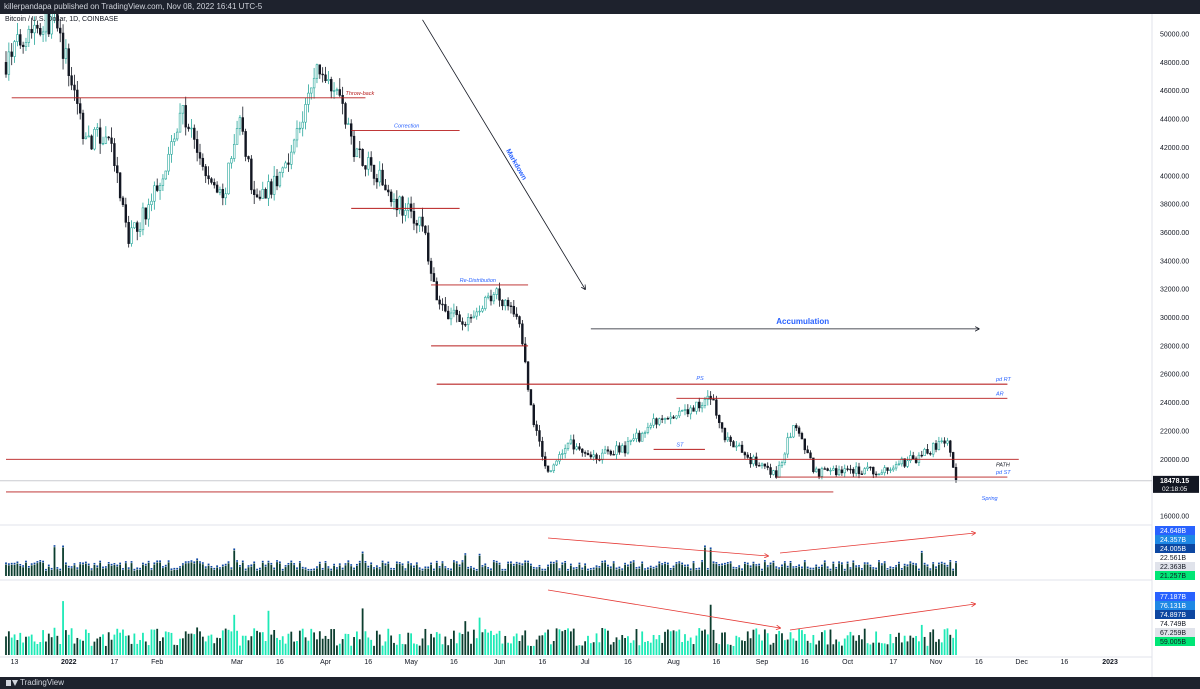  I want to click on x-tick-label: Jun, so click(499, 662).